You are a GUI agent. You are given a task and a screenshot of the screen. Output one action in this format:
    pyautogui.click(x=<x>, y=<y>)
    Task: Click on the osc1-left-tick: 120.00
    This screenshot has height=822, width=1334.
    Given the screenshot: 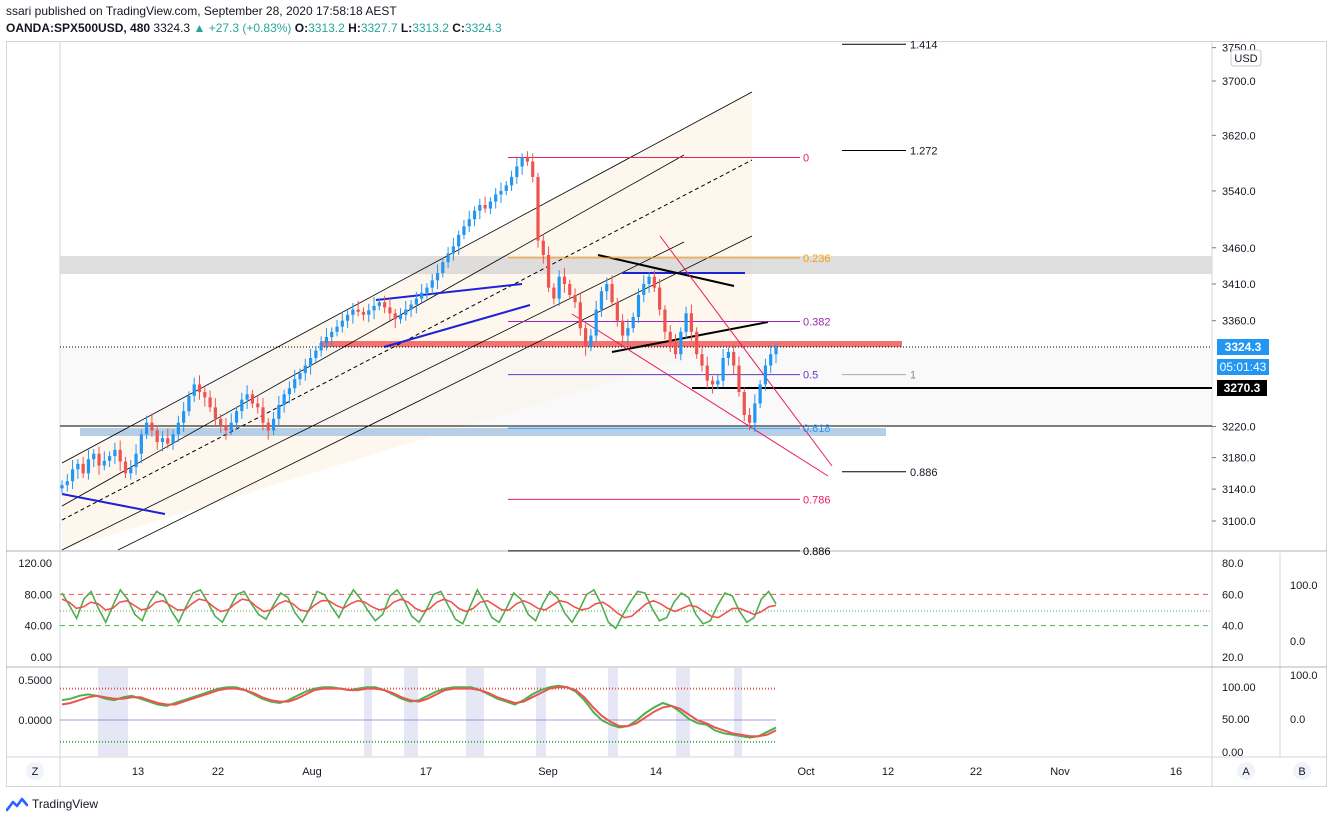 What is the action you would take?
    pyautogui.click(x=35, y=564)
    